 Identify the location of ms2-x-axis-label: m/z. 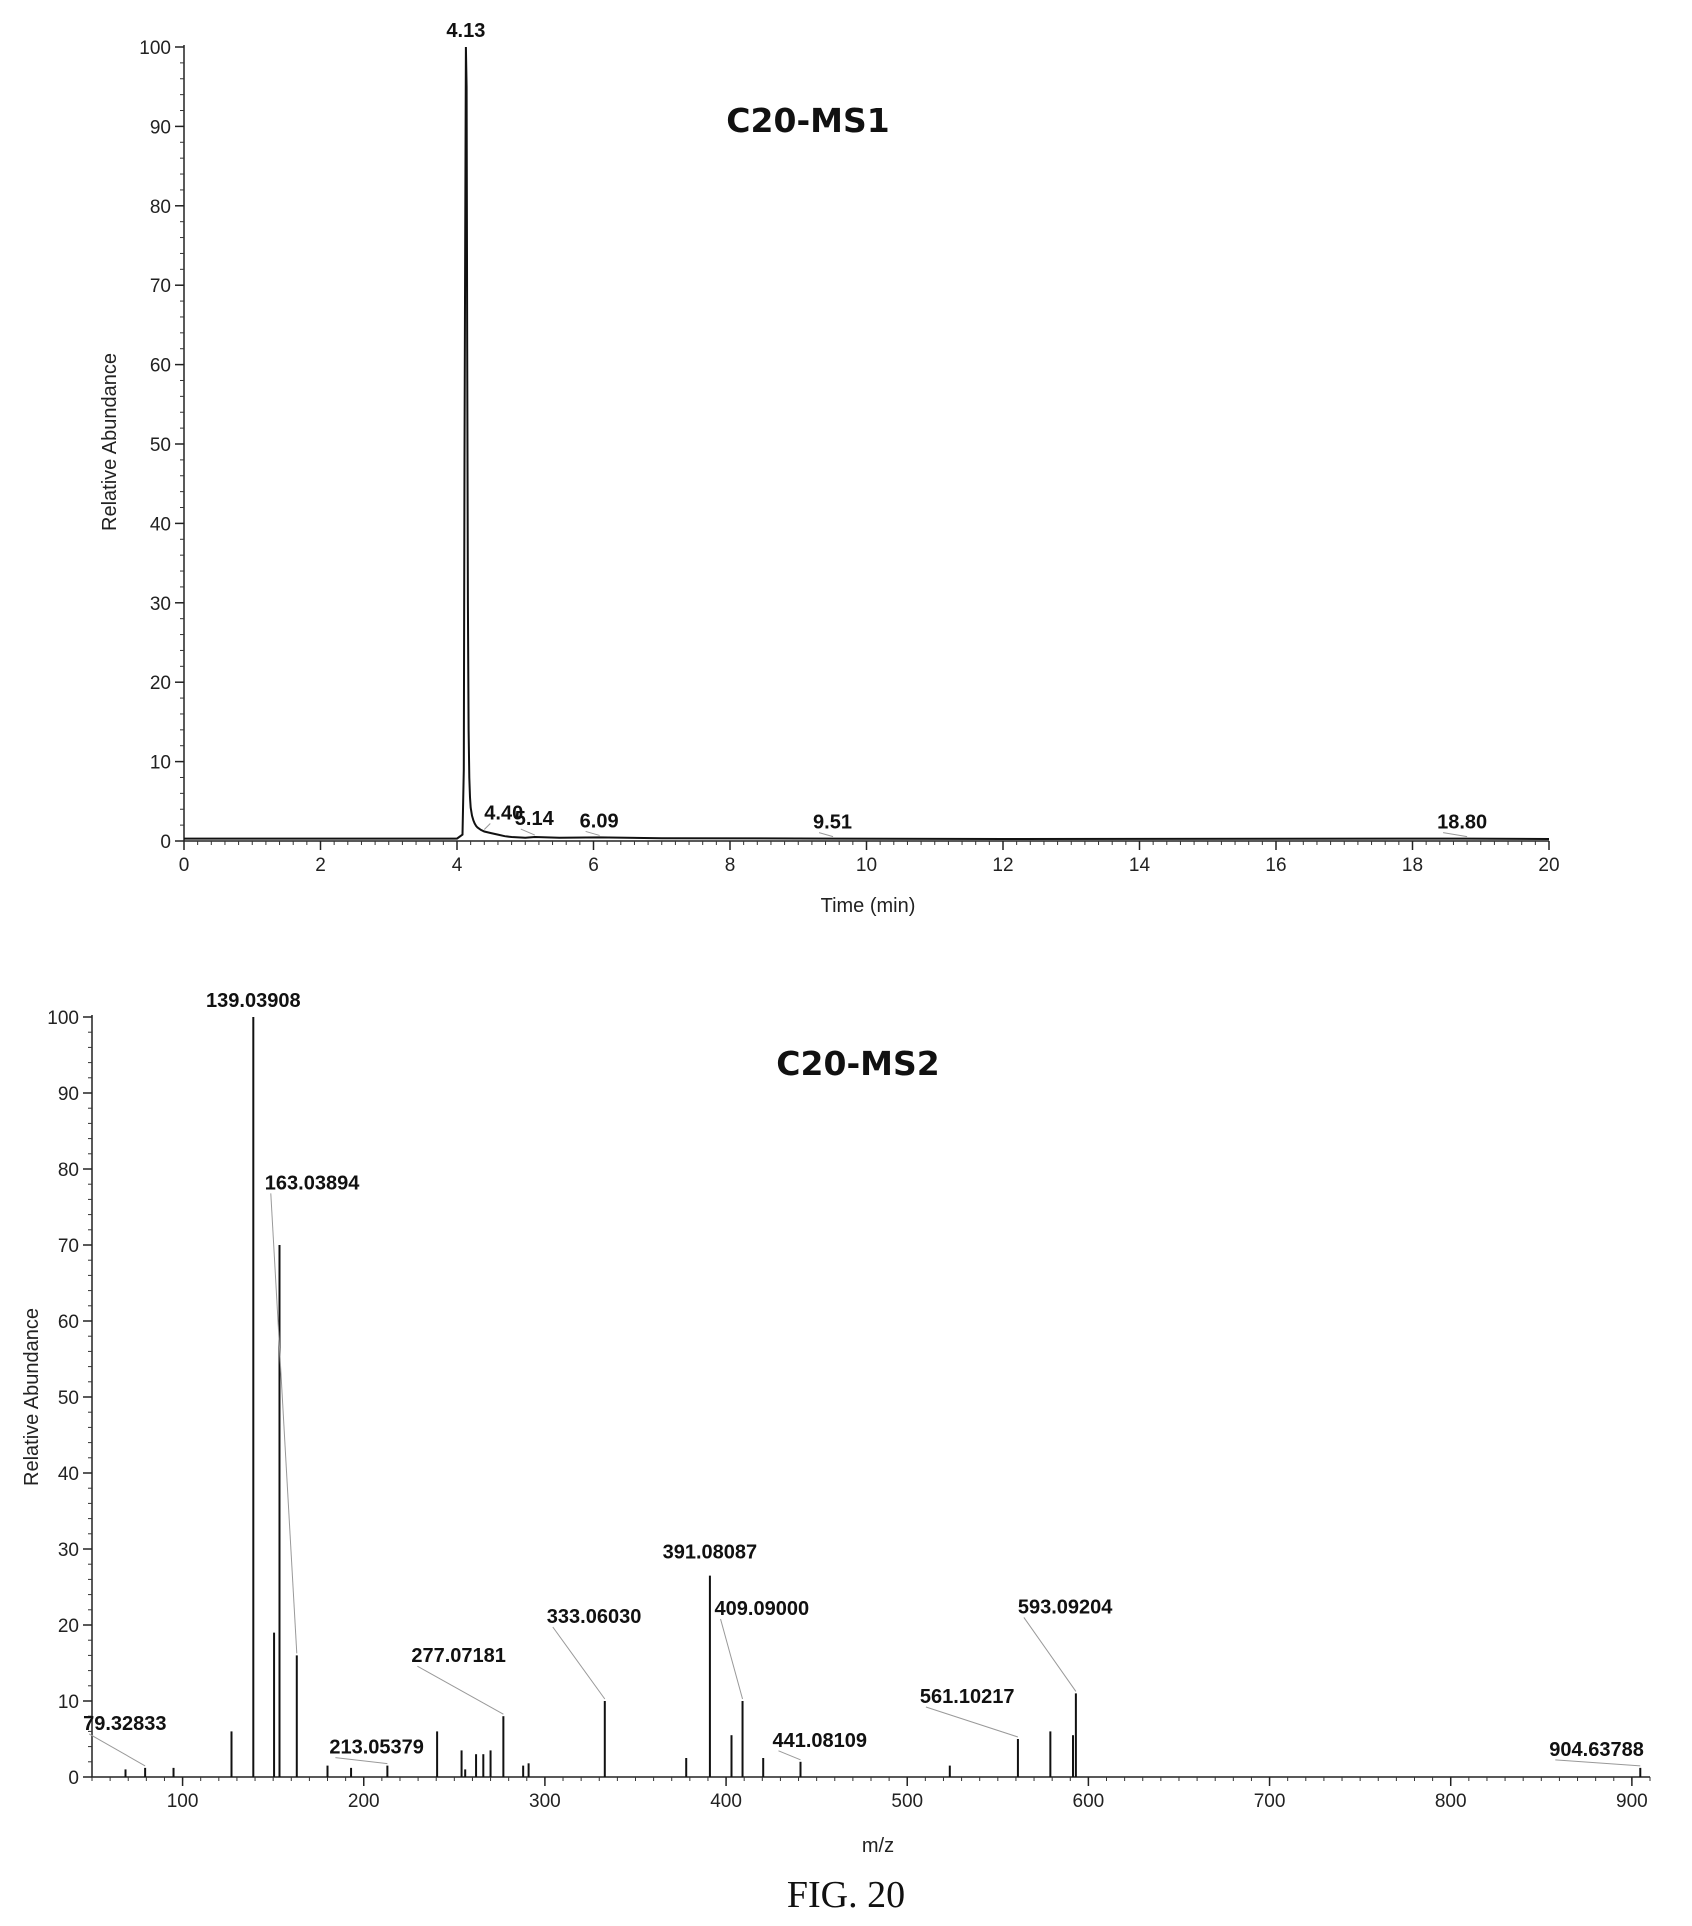
(878, 1846).